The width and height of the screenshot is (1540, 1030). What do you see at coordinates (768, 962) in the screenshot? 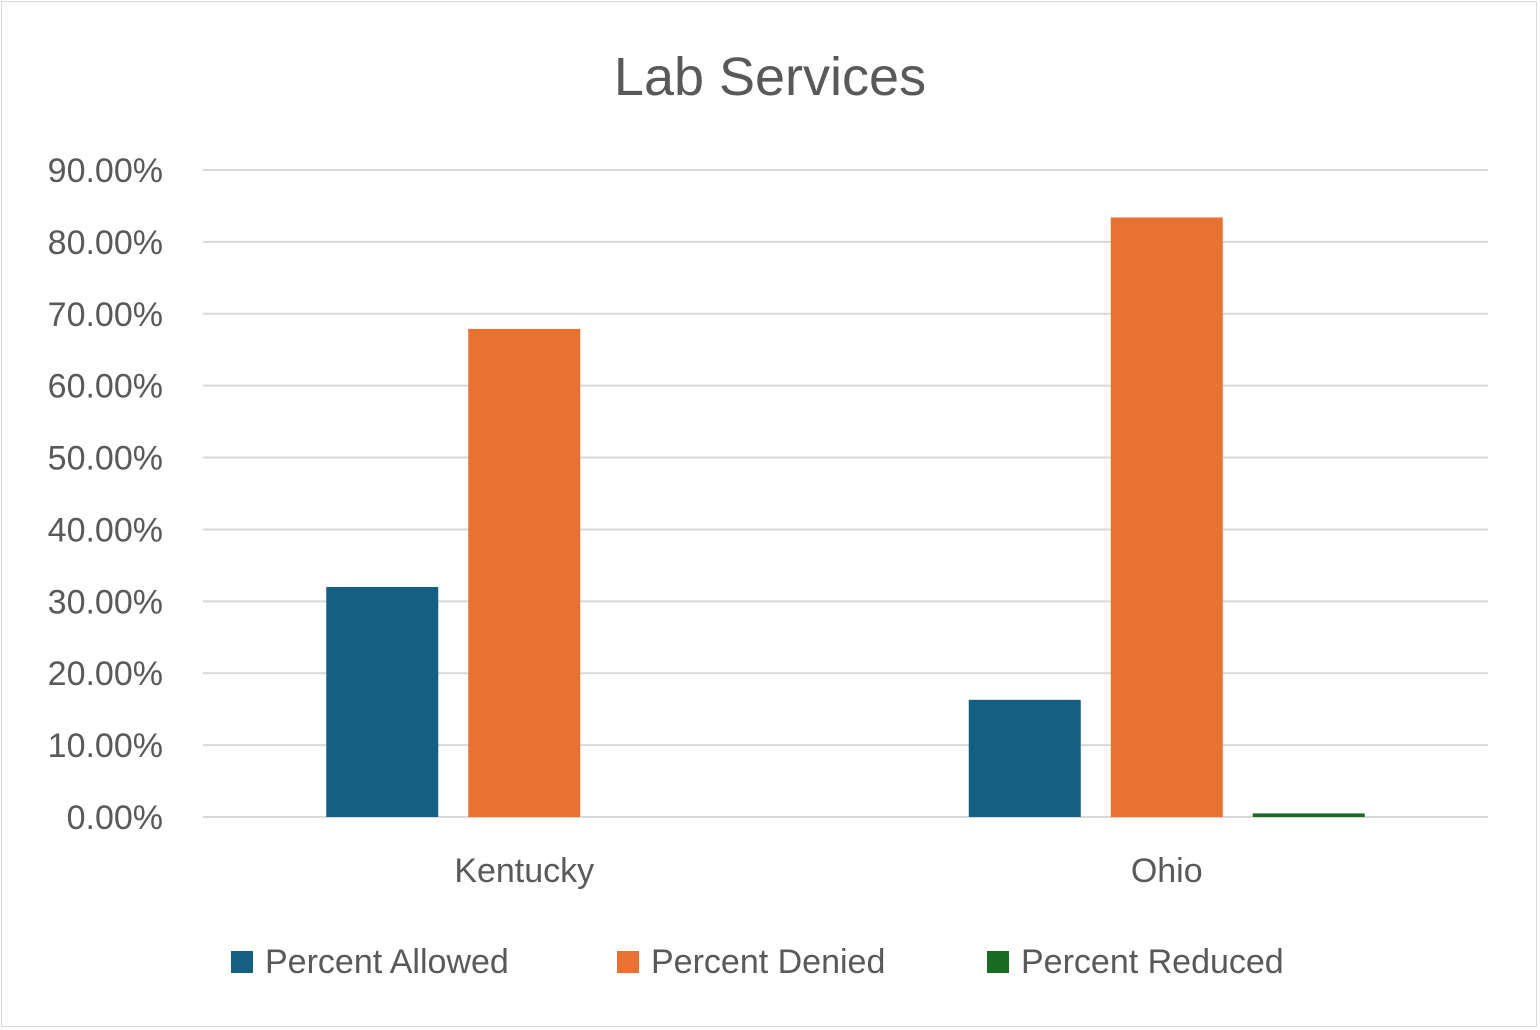
I see `legend-label: Percent Denied` at bounding box center [768, 962].